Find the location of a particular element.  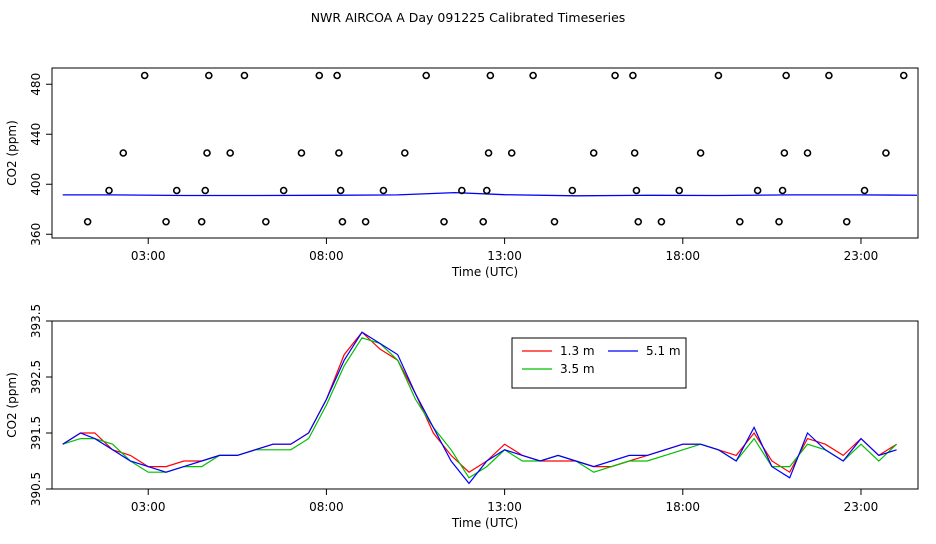

legend-box is located at coordinates (599, 363).